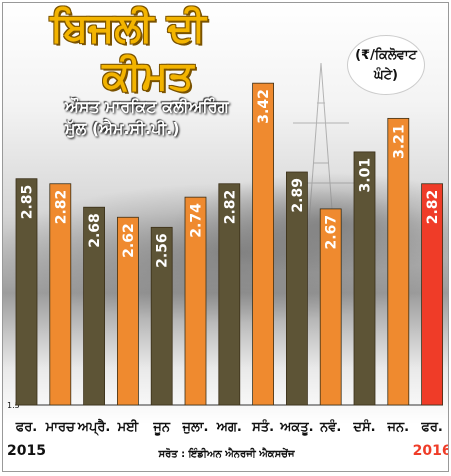 This screenshot has width=451, height=476. I want to click on title-line-1: ਬਿਜਲੀ ਦੀ, so click(128, 28).